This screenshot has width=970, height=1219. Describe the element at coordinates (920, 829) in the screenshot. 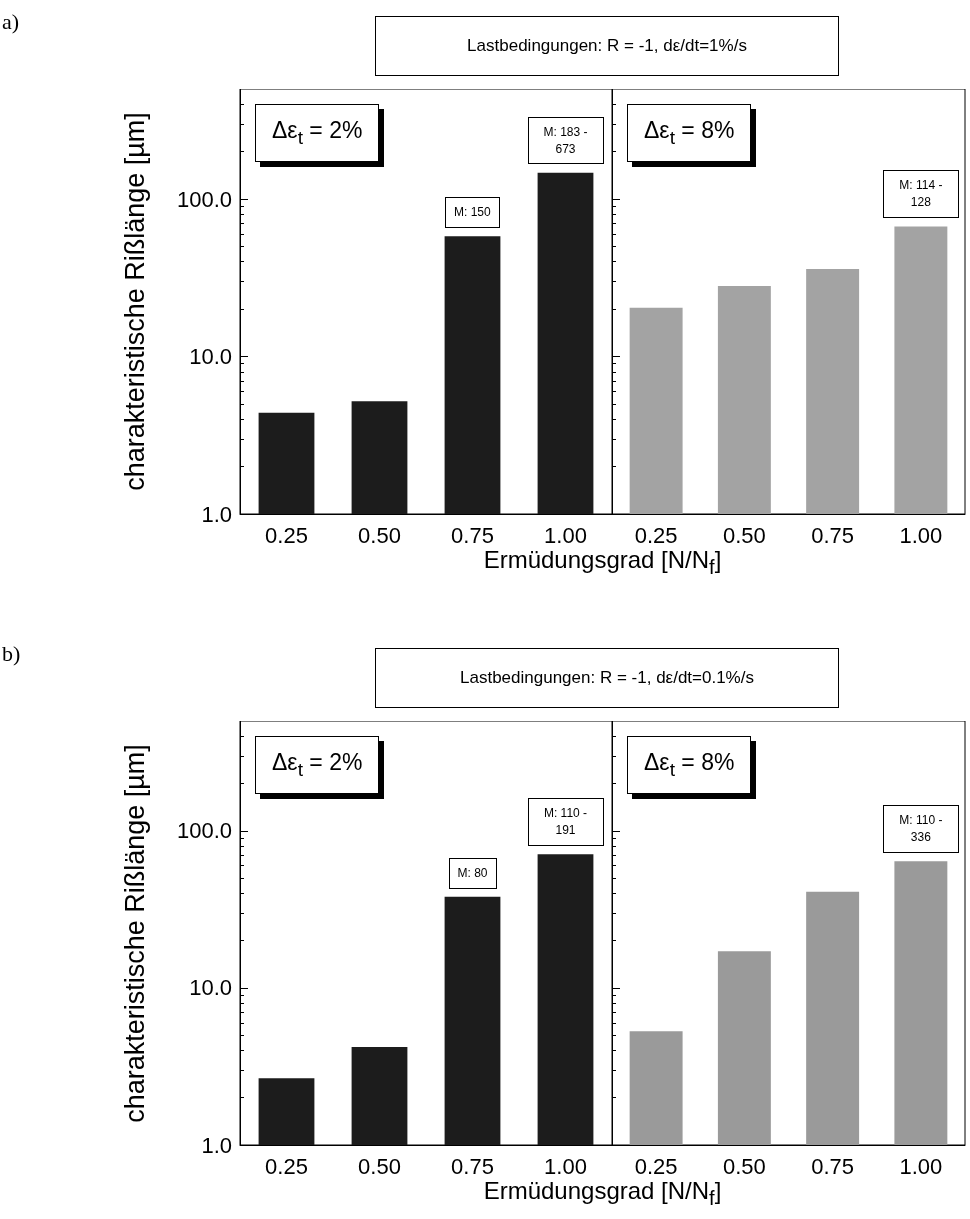

I see `annotation: M: 110 - 336` at that location.